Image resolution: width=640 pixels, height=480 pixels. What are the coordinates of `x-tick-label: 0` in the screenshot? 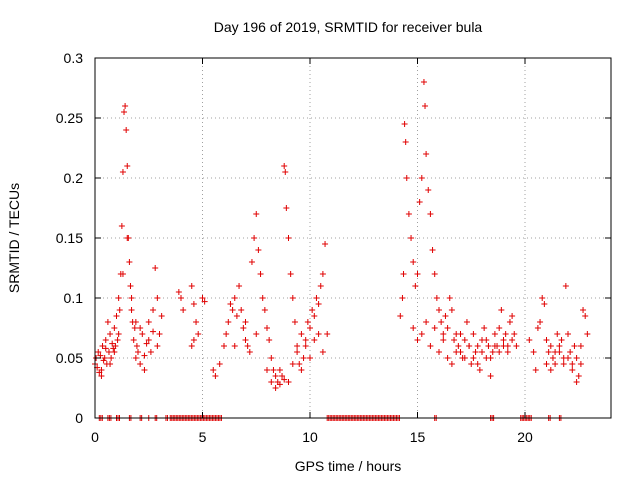 It's located at (95, 437).